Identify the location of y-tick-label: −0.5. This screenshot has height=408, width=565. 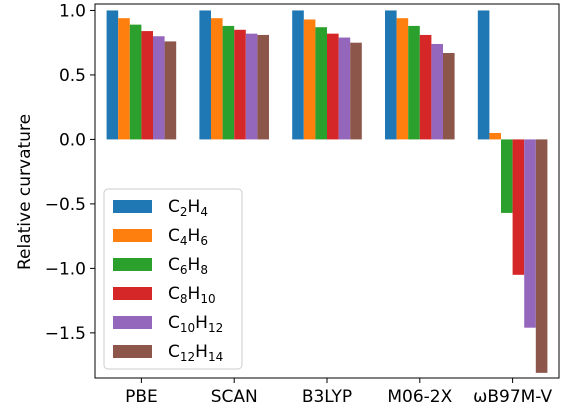
(65, 205).